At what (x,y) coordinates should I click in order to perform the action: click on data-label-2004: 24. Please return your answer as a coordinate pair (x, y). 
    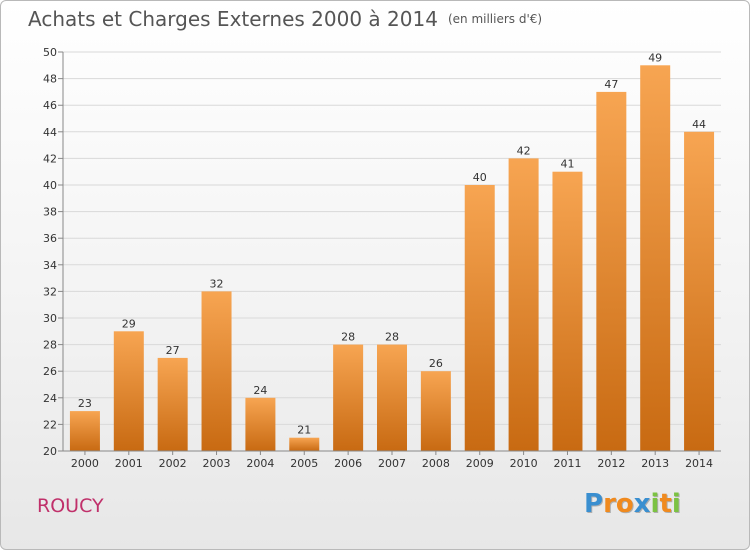
    Looking at the image, I should click on (260, 390).